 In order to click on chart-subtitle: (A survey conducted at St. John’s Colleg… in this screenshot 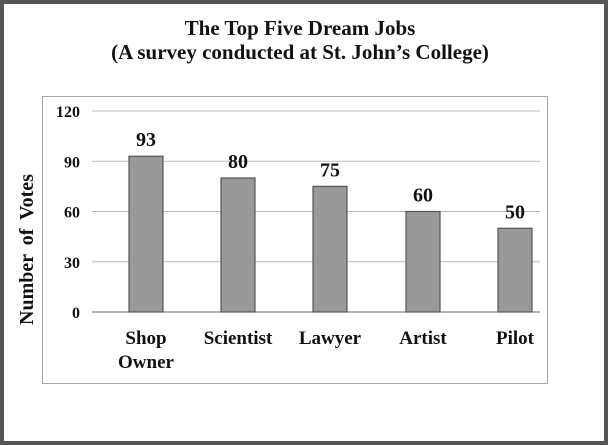, I will do `click(300, 52)`.